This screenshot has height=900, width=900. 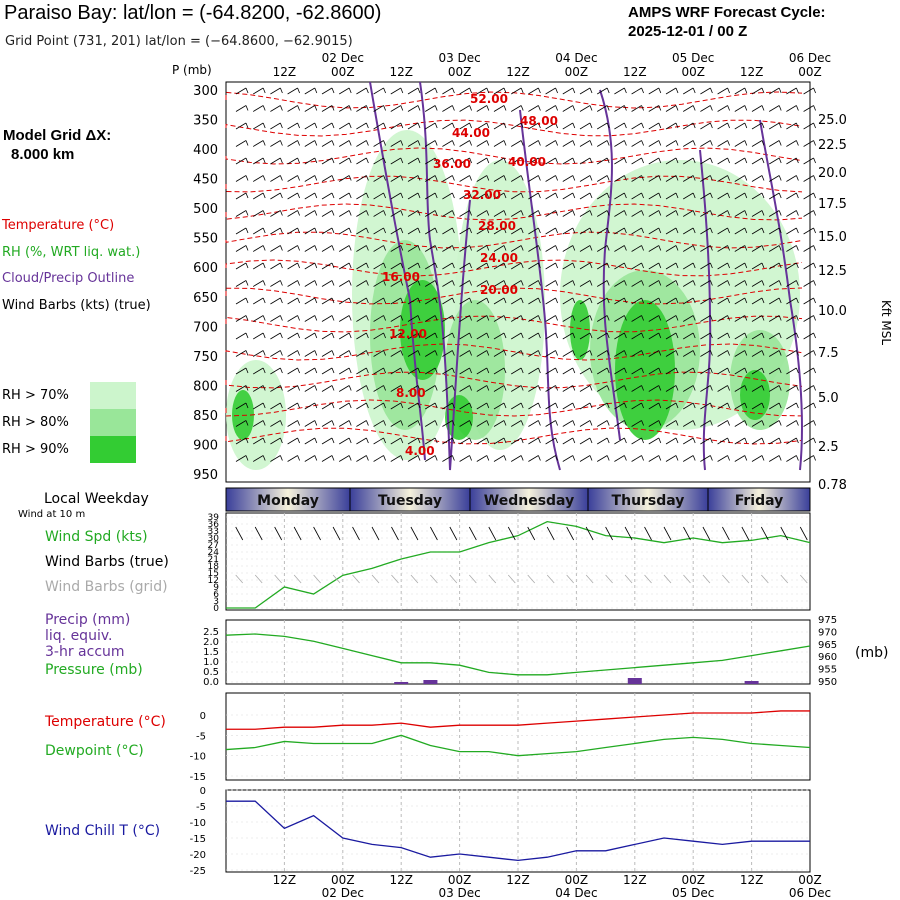 What do you see at coordinates (745, 579) in the screenshot?
I see `wind-barb-grid` at bounding box center [745, 579].